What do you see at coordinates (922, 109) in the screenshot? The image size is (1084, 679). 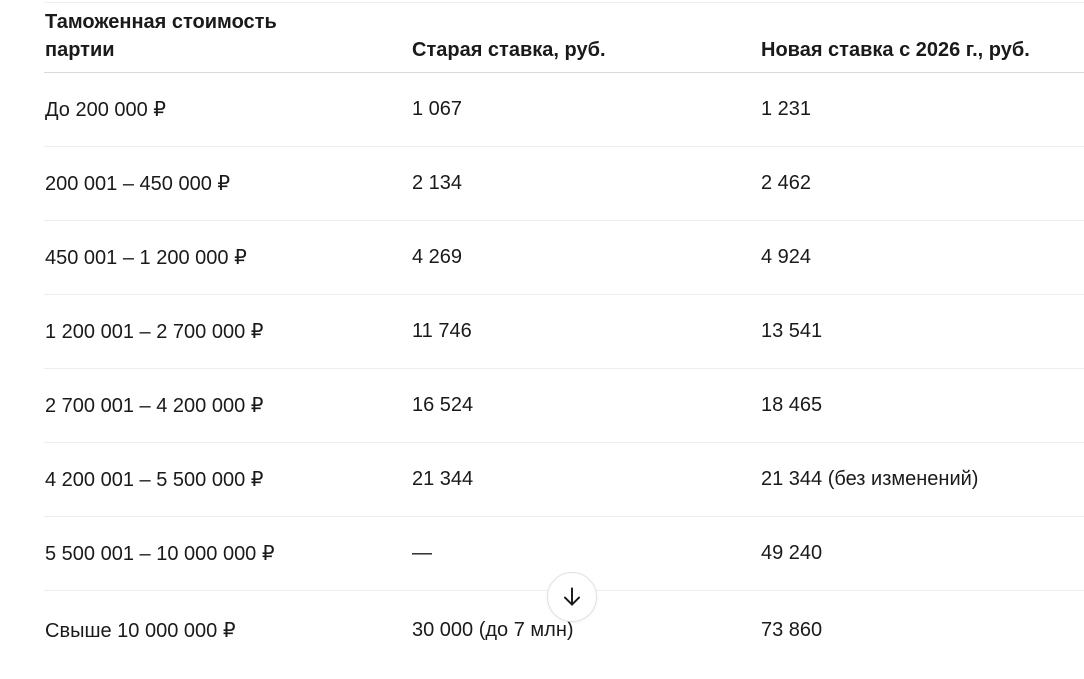 I see `cell-new-rate: 1 231` at bounding box center [922, 109].